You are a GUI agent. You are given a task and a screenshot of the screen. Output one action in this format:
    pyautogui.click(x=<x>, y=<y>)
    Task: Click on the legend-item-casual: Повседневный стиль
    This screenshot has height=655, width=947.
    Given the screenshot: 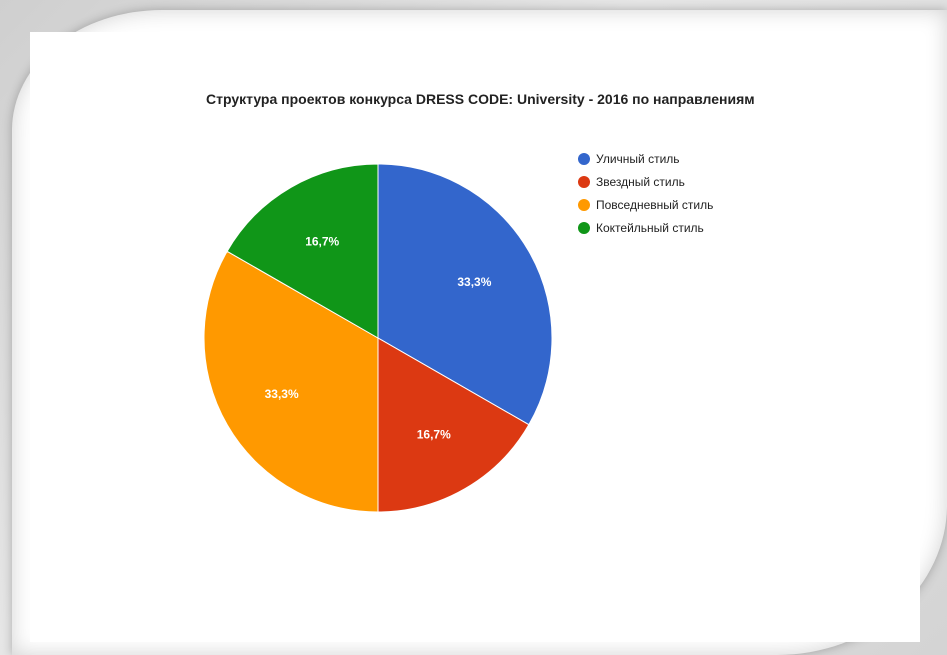 What is the action you would take?
    pyautogui.click(x=645, y=204)
    